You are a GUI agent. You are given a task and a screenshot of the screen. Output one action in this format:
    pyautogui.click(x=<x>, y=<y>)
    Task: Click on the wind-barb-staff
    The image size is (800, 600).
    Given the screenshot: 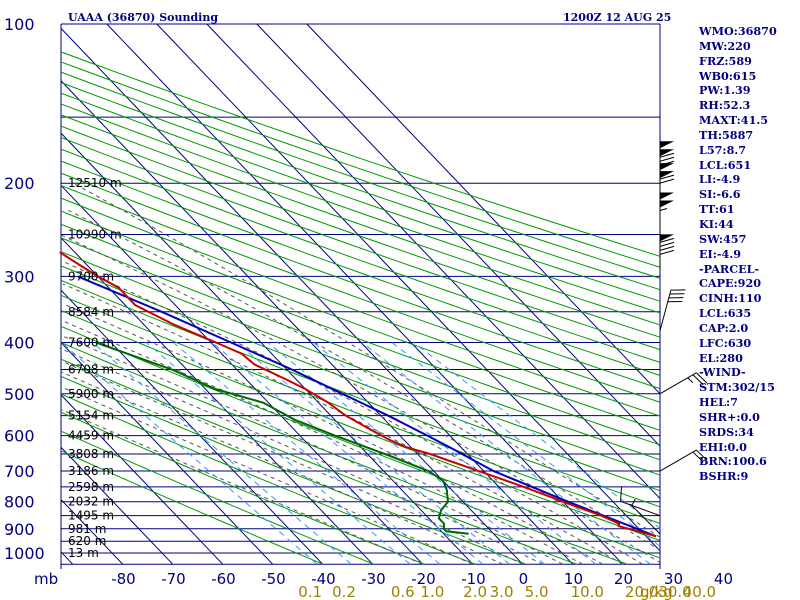 What is the action you would take?
    pyautogui.click(x=665, y=310)
    